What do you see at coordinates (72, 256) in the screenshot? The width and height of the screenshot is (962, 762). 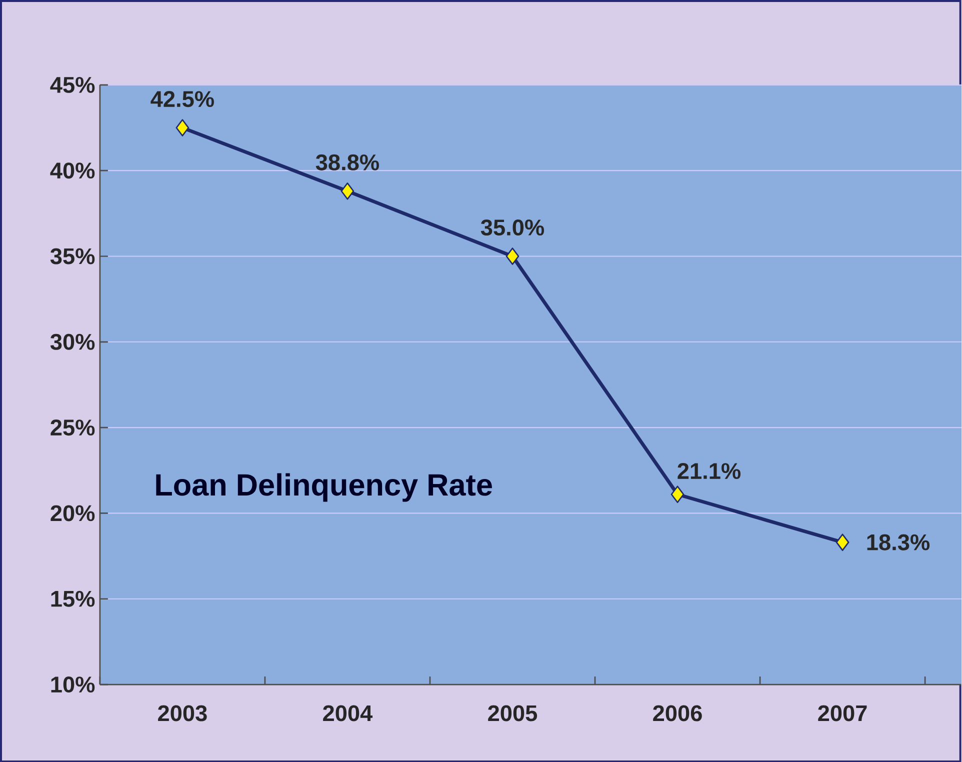 I see `y-tick-label: 35%` at bounding box center [72, 256].